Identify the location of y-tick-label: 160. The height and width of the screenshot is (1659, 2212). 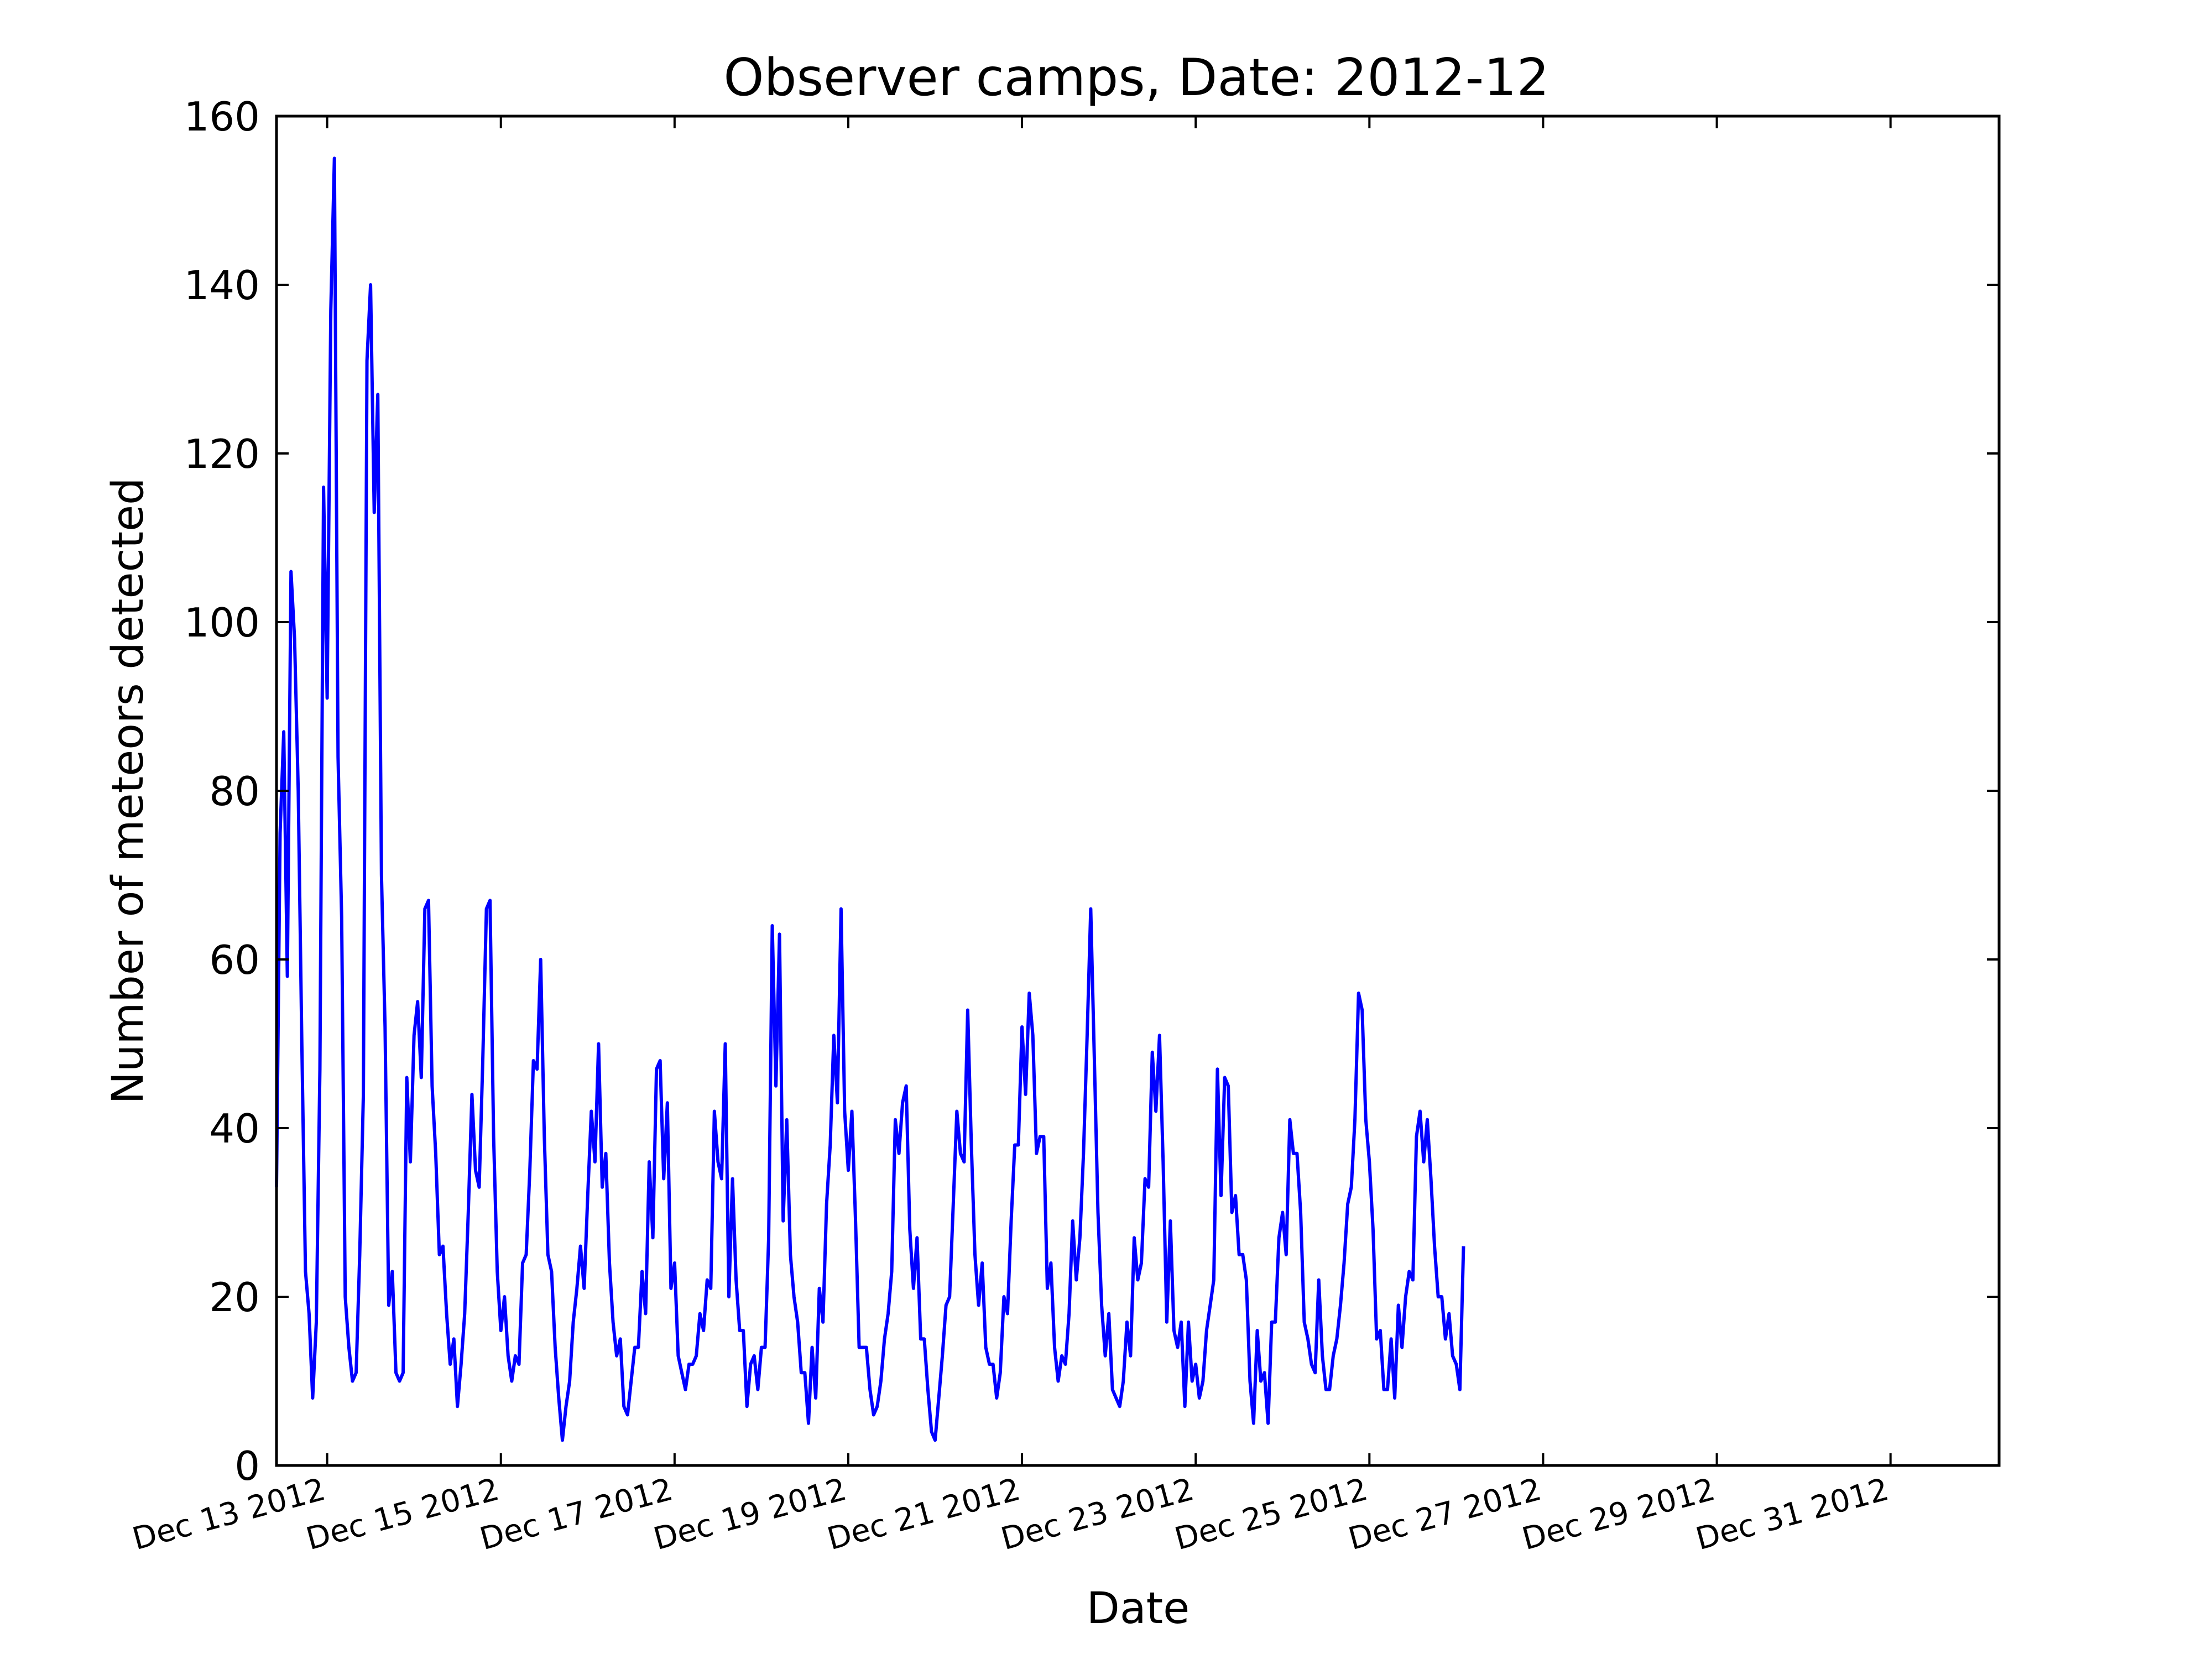
(222, 117).